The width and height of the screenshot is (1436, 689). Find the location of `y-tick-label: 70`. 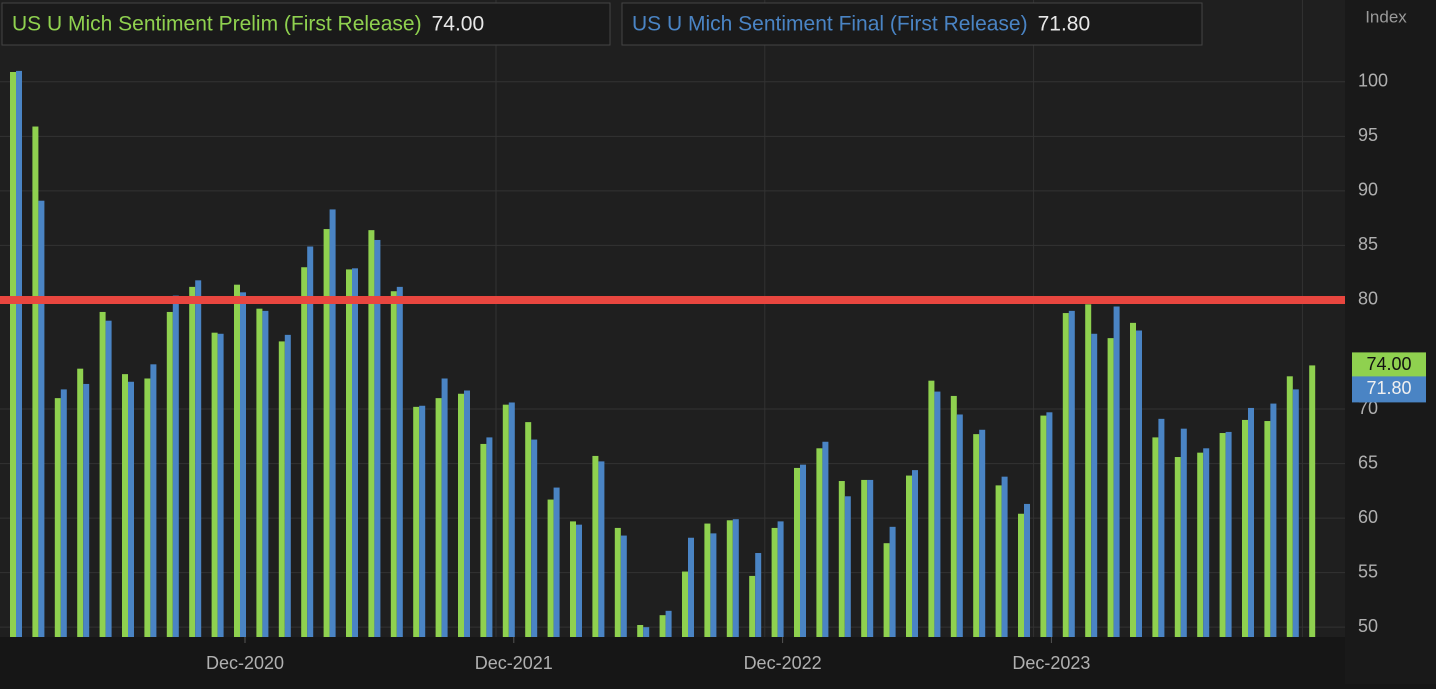

y-tick-label: 70 is located at coordinates (1368, 408).